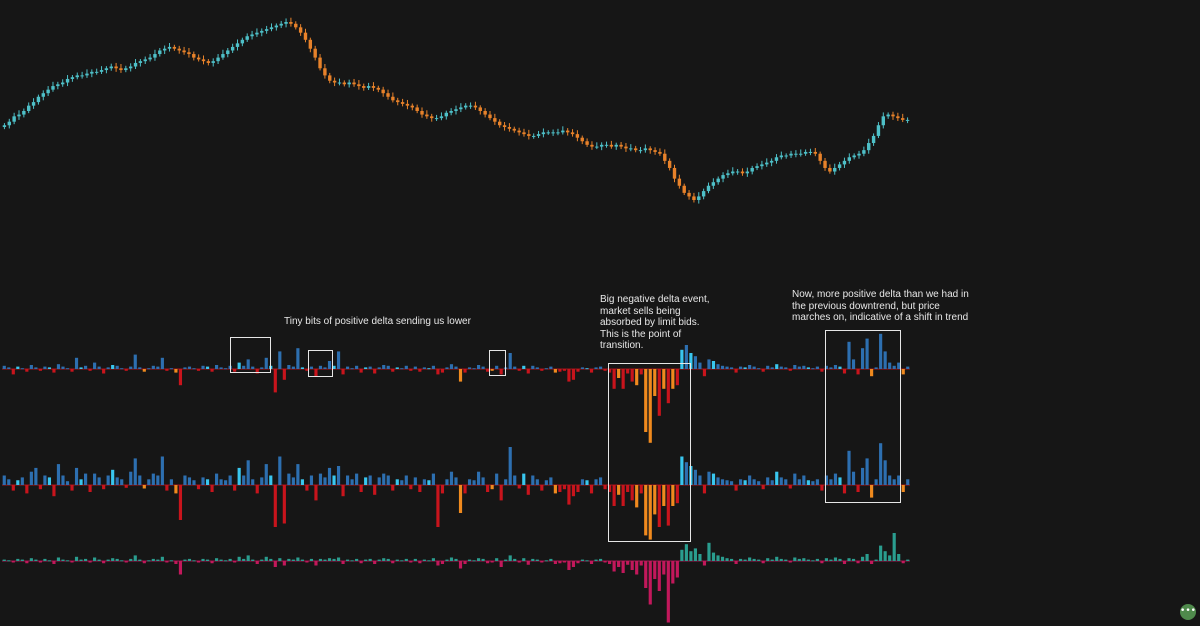 The height and width of the screenshot is (626, 1200). Describe the element at coordinates (456, 578) in the screenshot. I see `volume-delta-bars-pane` at that location.